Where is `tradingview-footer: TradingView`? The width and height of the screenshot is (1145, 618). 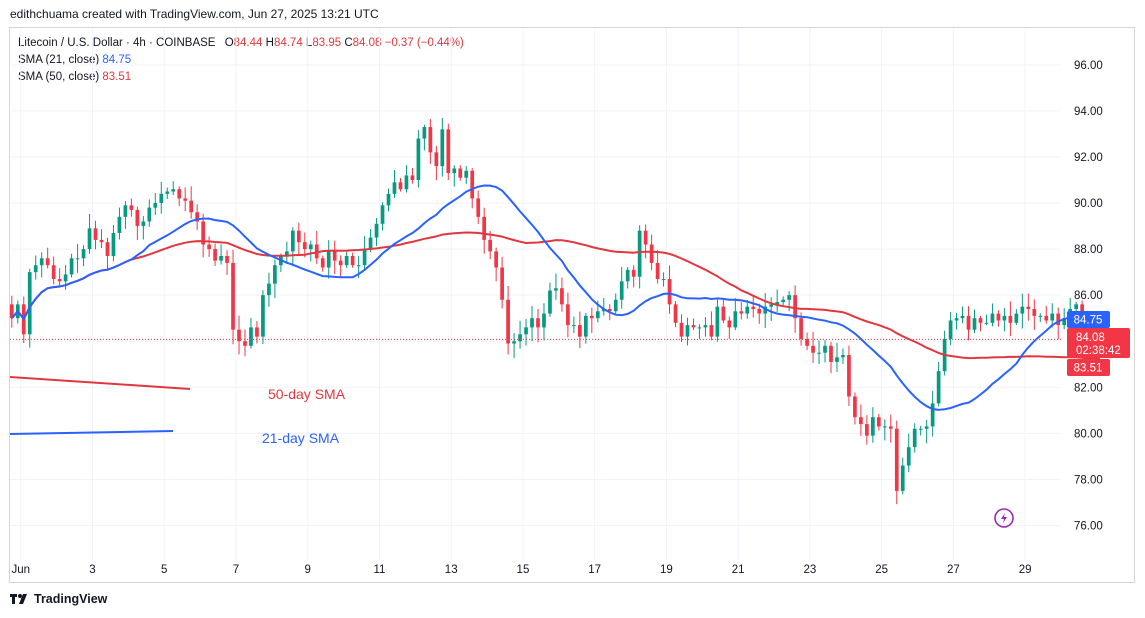 tradingview-footer: TradingView is located at coordinates (58, 599).